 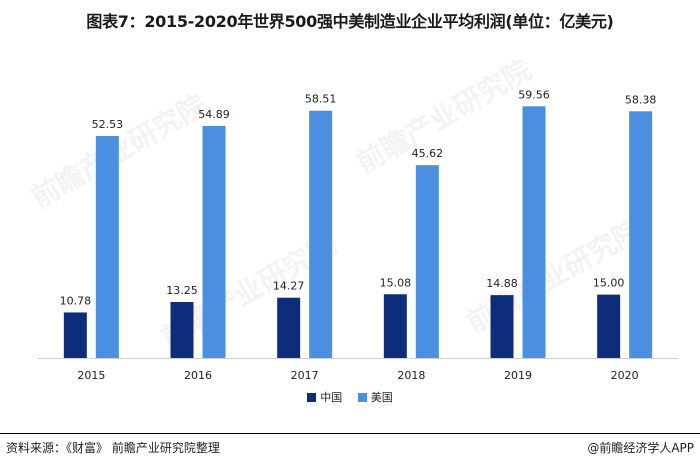 What do you see at coordinates (312, 397) in the screenshot?
I see `legend-swatch-china` at bounding box center [312, 397].